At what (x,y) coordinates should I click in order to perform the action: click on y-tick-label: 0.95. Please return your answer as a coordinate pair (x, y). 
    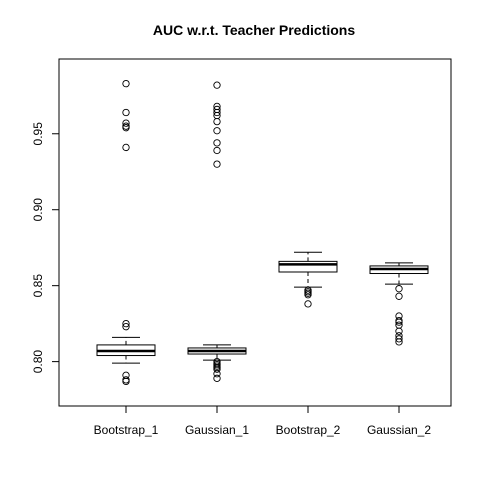
    Looking at the image, I should click on (38, 134).